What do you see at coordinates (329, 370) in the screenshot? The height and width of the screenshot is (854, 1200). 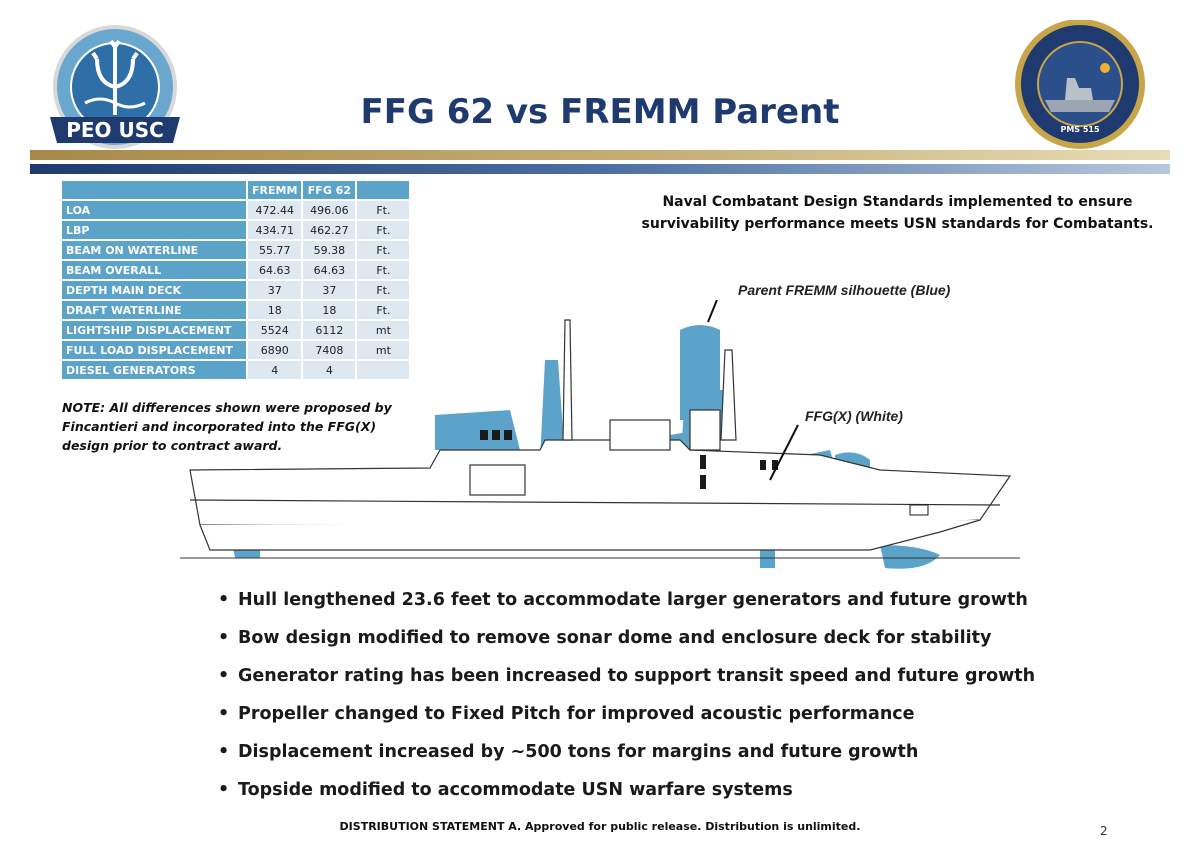 I see `ffg62-value: 4` at bounding box center [329, 370].